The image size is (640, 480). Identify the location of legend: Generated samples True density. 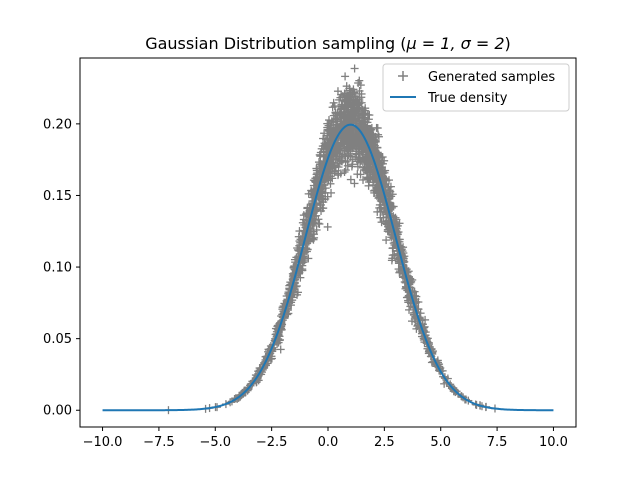
(476, 87).